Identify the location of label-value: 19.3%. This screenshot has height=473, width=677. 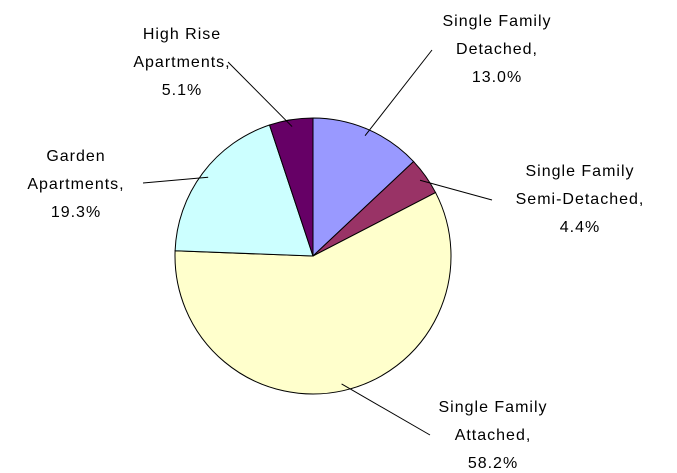
(76, 212).